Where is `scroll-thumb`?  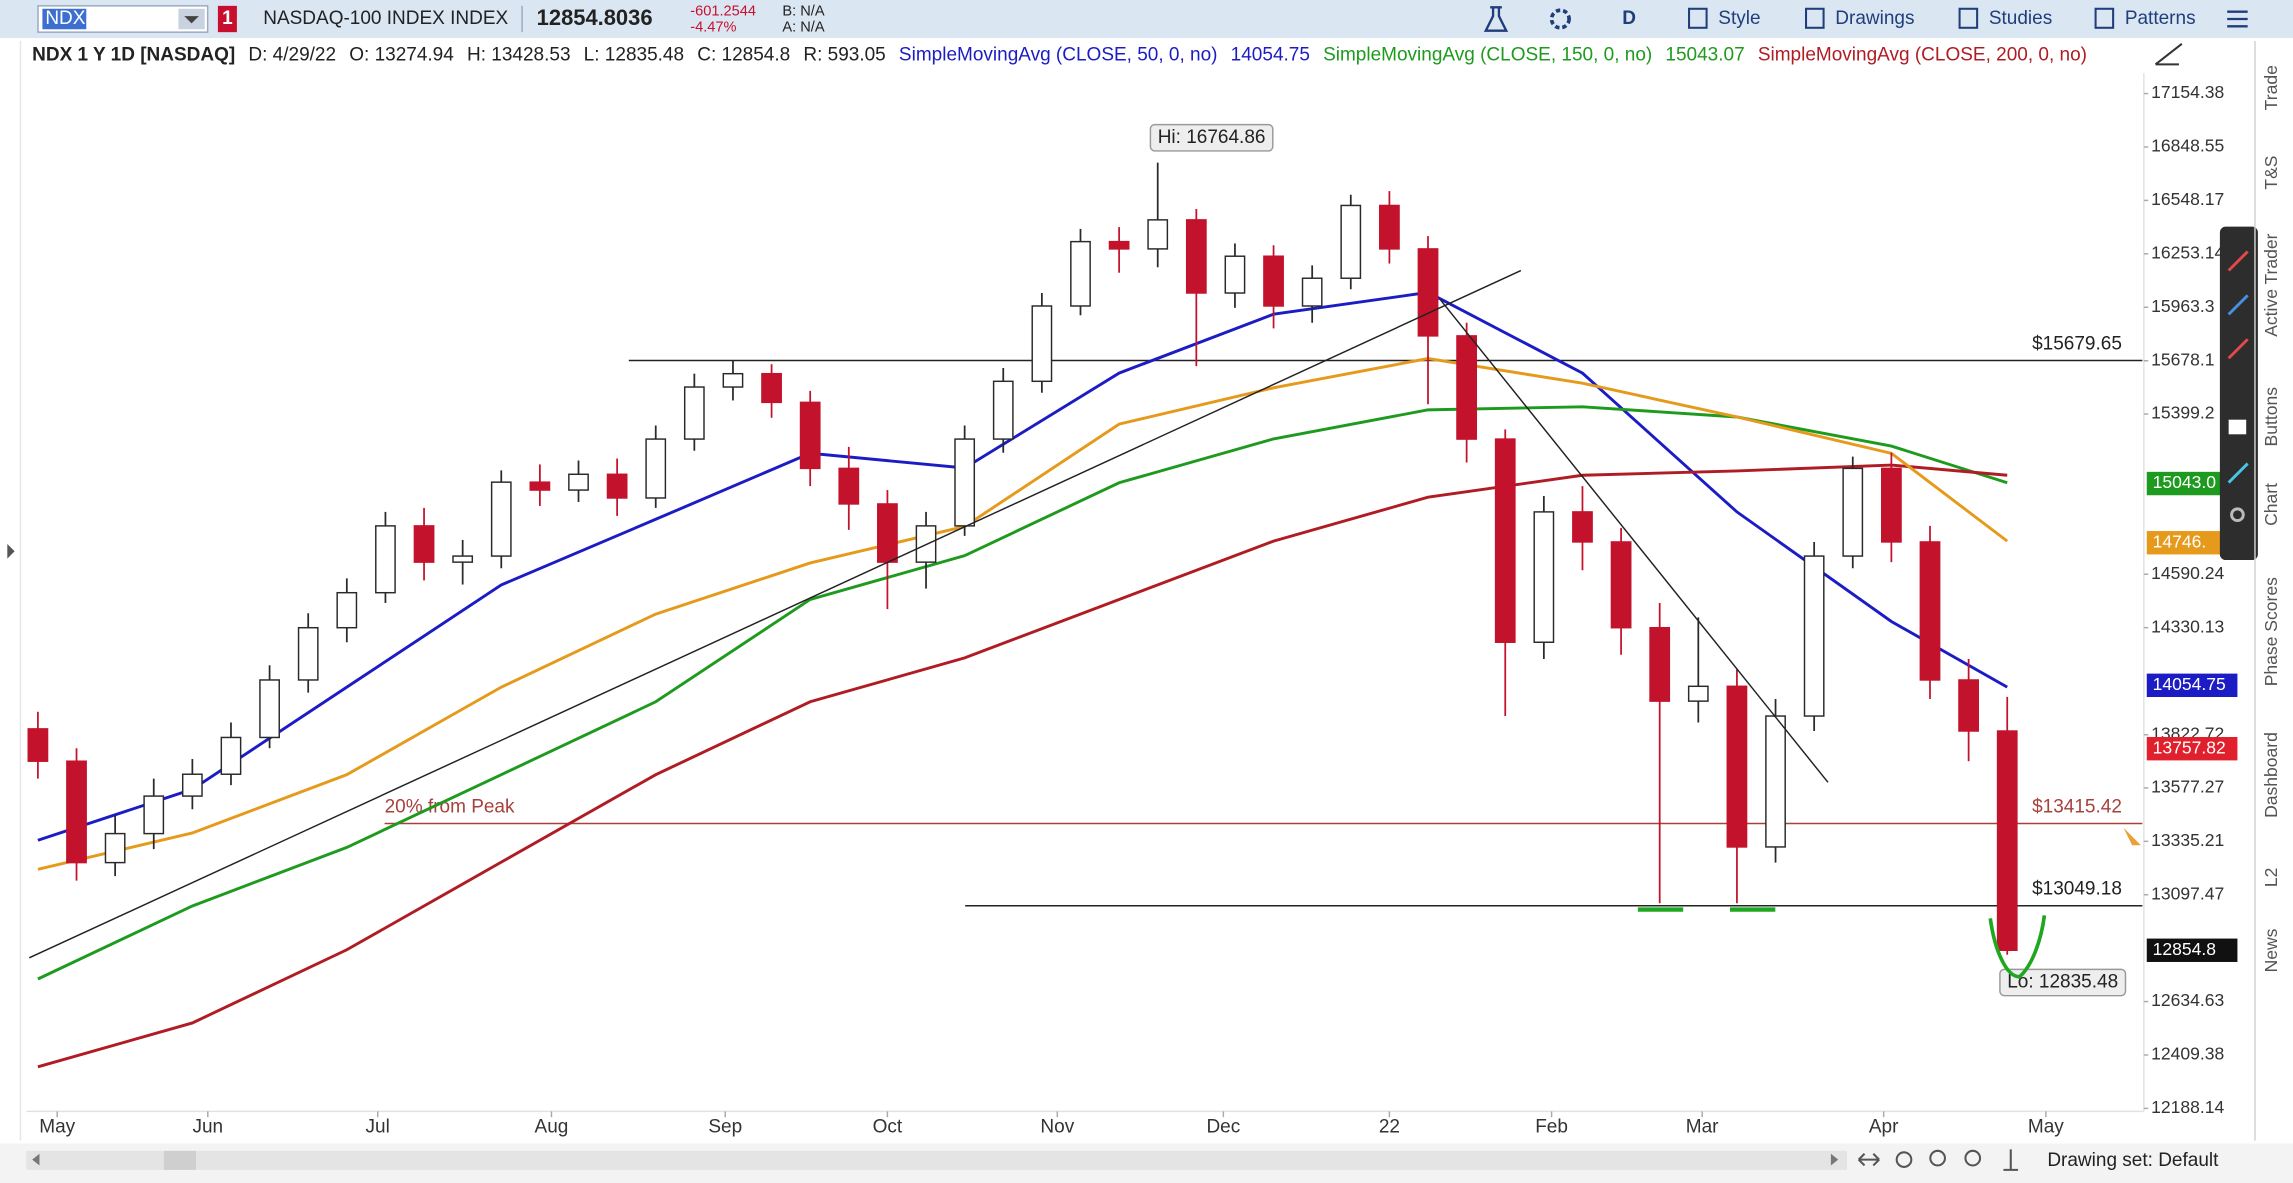
scroll-thumb is located at coordinates (179, 1160).